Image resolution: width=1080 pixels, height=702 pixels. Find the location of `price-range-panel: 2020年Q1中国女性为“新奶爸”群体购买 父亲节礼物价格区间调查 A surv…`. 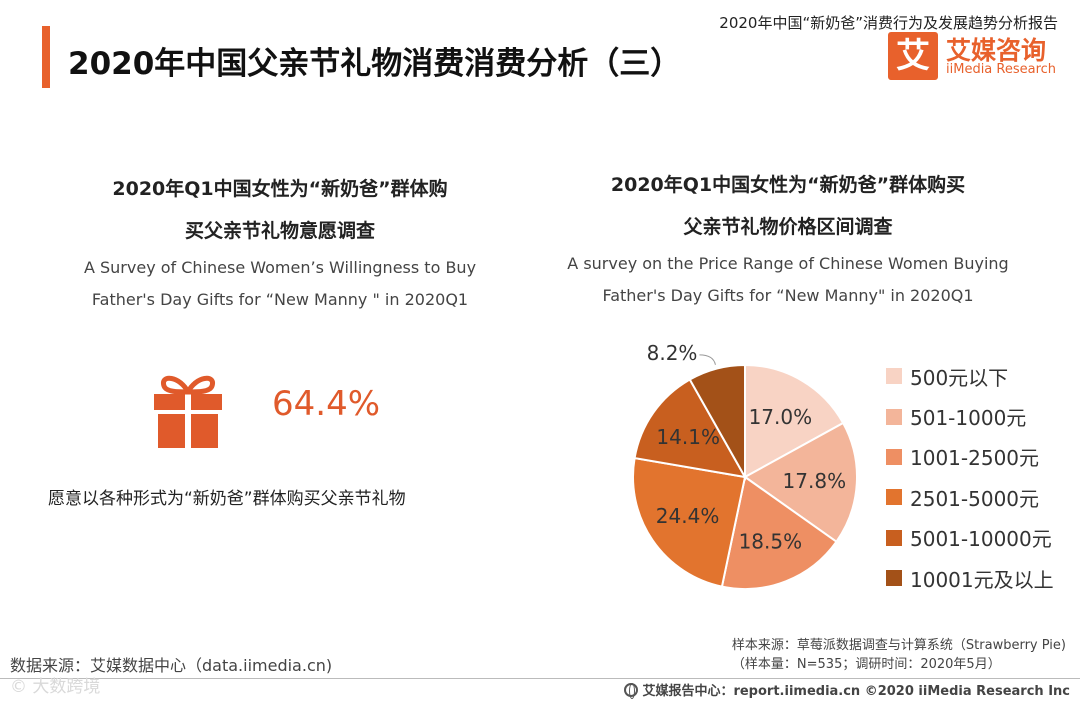

price-range-panel: 2020年Q1中国女性为“新奶爸”群体购买 父亲节礼物价格区间调查 A surv… is located at coordinates (788, 238).